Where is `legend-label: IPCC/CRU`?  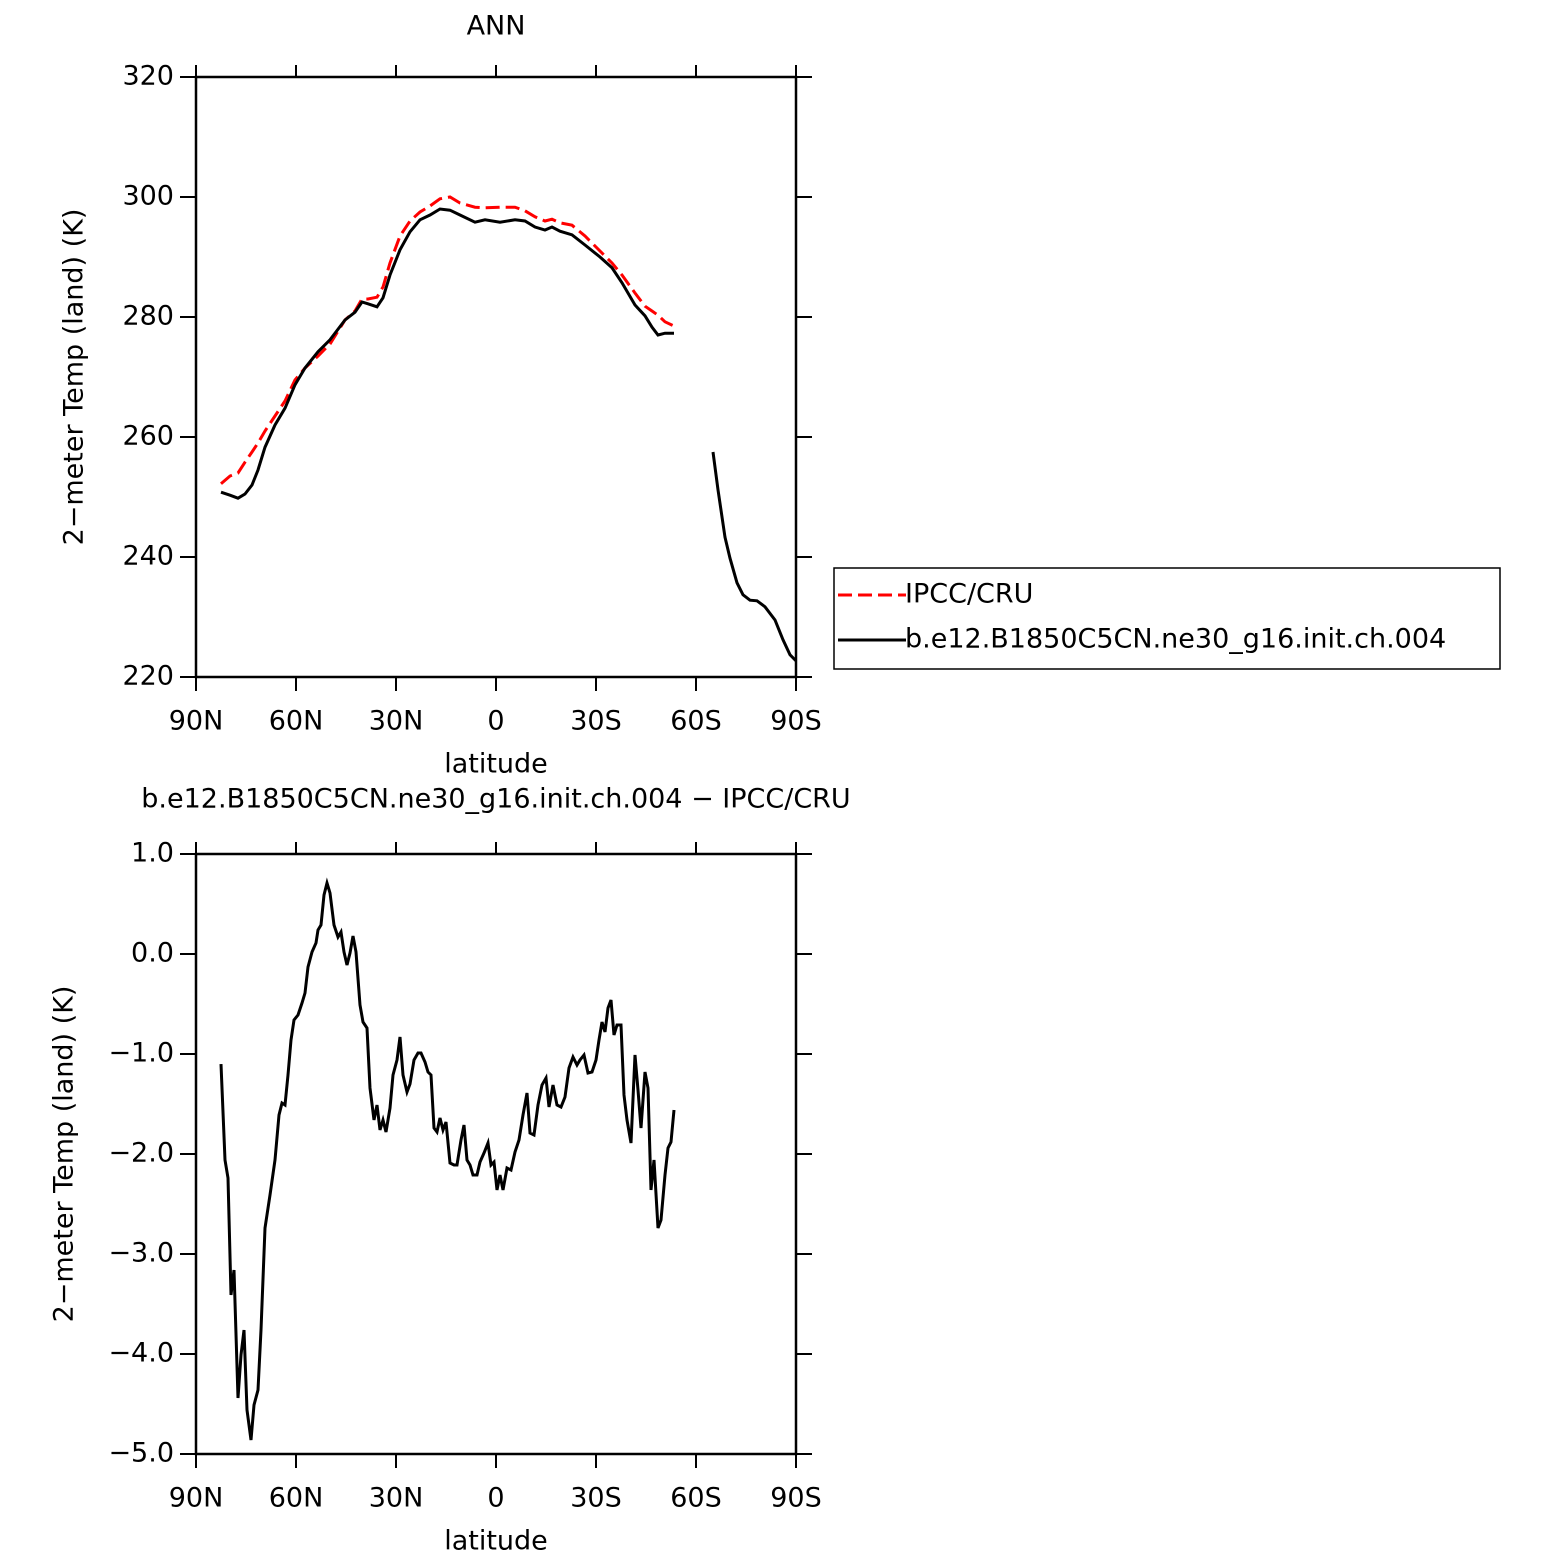 legend-label: IPCC/CRU is located at coordinates (969, 594).